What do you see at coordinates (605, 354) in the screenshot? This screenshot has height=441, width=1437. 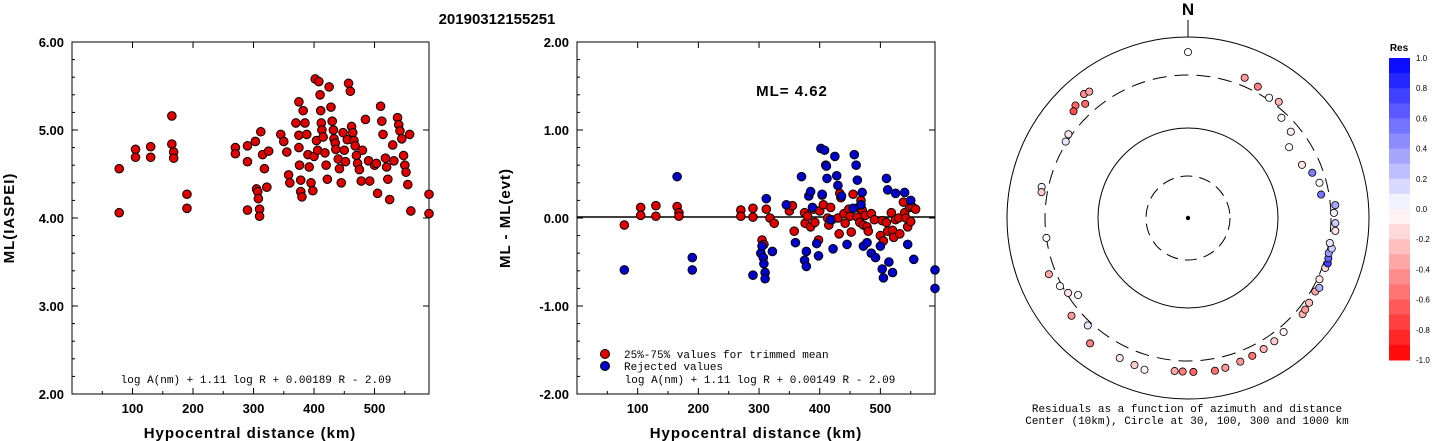 I see `legend-marker-trimmed` at bounding box center [605, 354].